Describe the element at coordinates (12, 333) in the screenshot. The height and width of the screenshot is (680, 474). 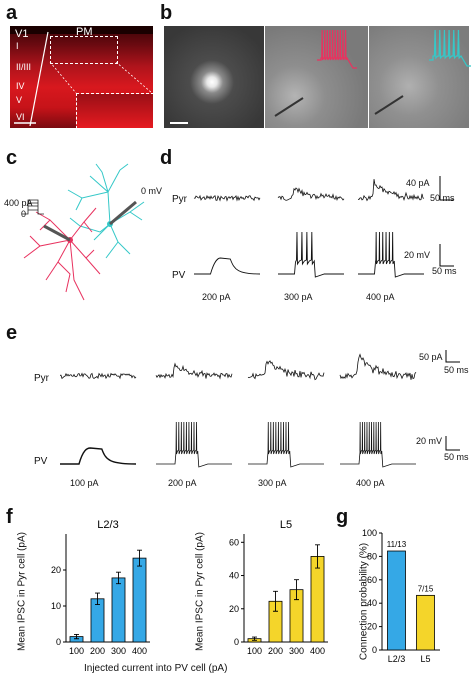
I see `panel-label-e: e` at that location.